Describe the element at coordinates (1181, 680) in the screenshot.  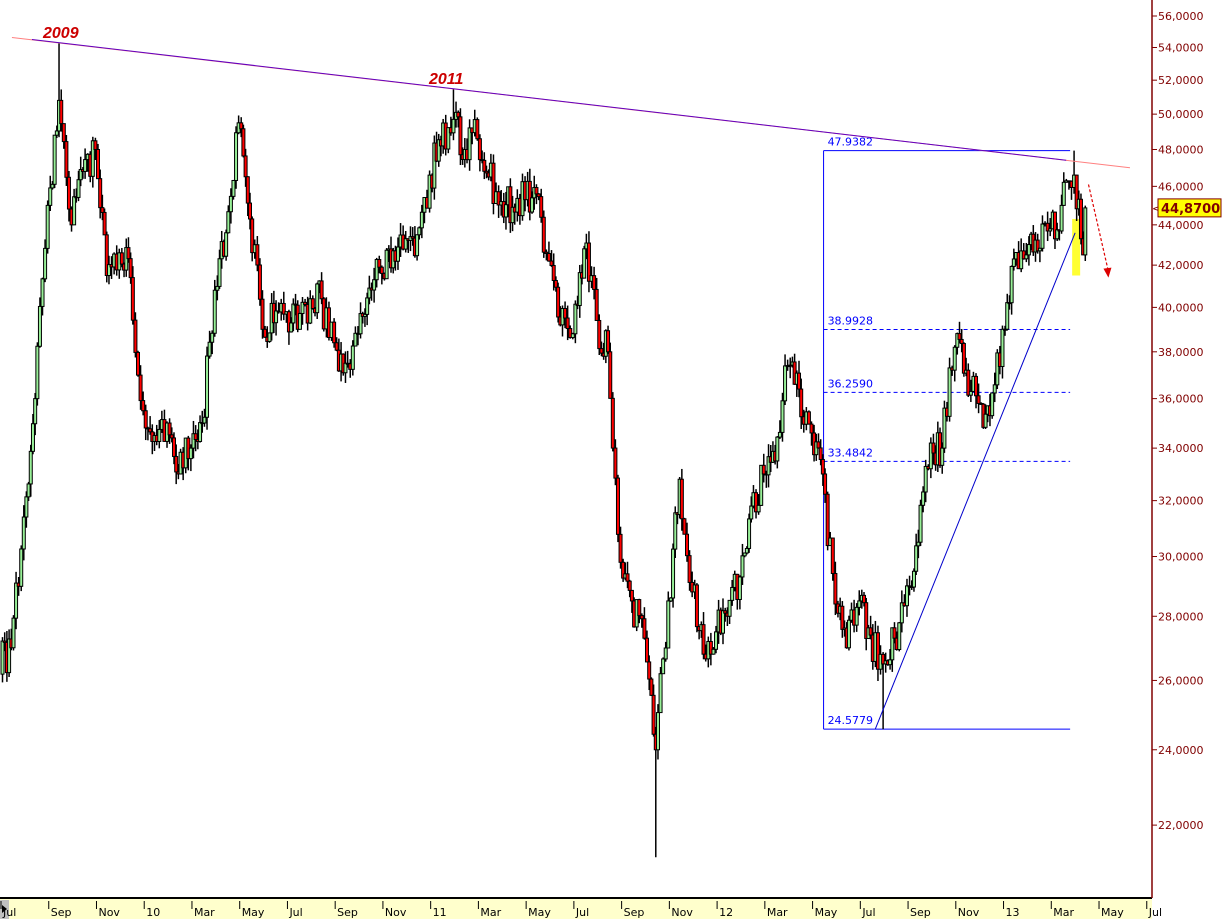
I see `y-tick-label: 26,0000` at that location.